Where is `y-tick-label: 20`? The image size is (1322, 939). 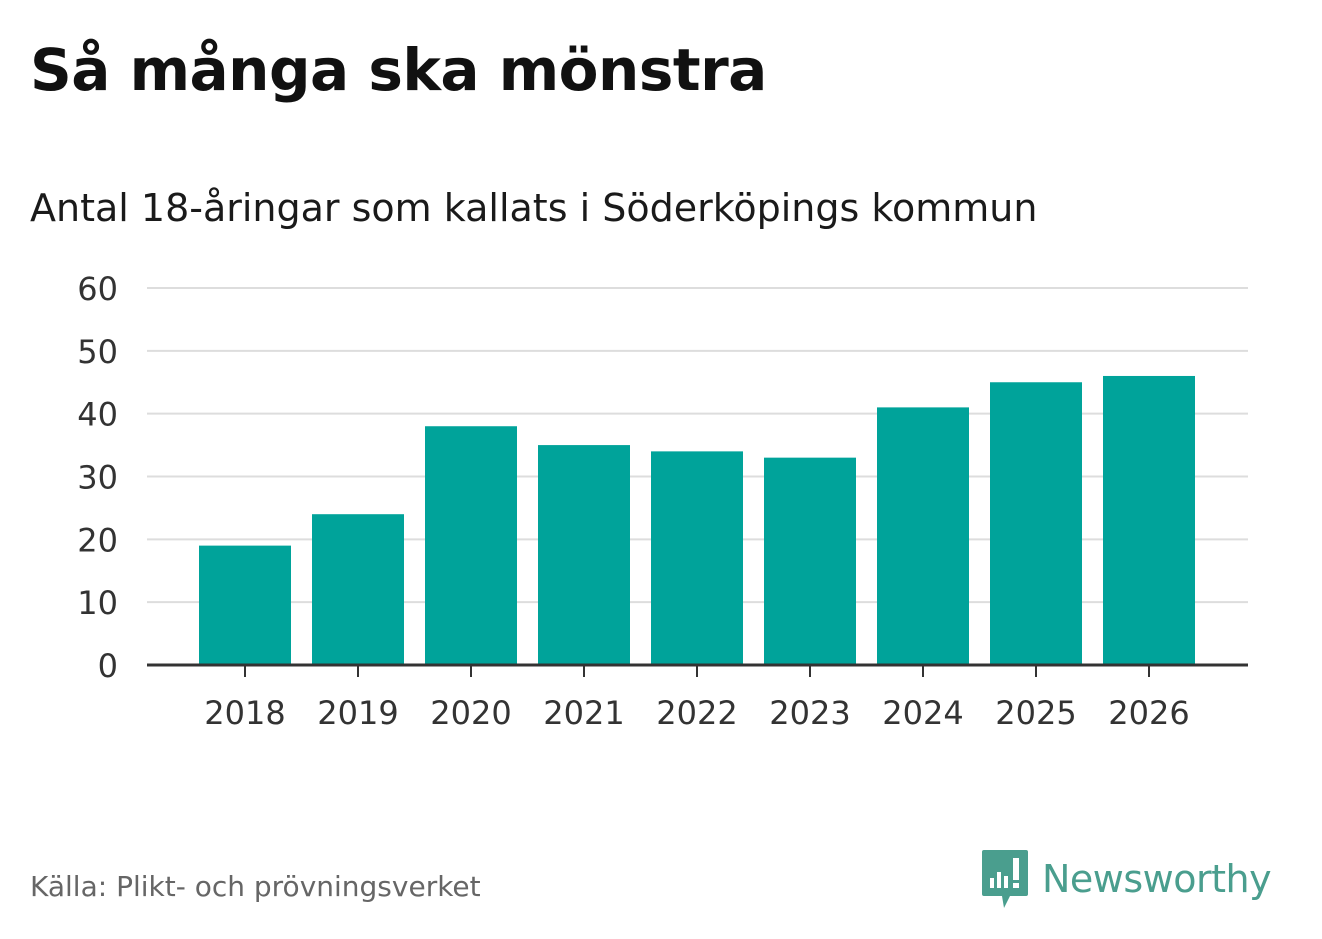 y-tick-label: 20 is located at coordinates (97, 540).